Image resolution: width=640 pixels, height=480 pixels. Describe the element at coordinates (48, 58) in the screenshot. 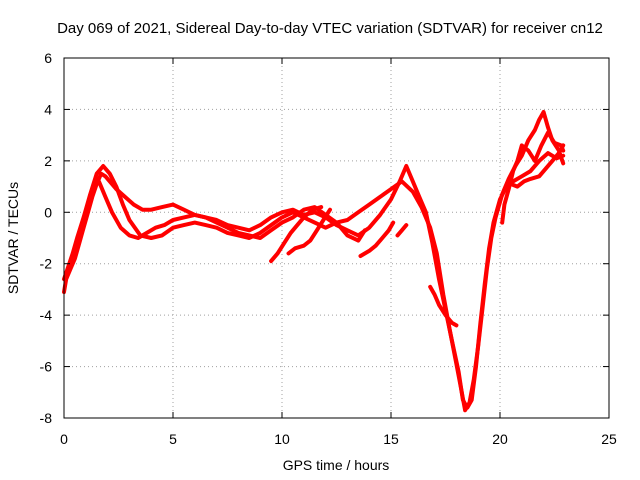

I see `y-tick-label: 6` at that location.